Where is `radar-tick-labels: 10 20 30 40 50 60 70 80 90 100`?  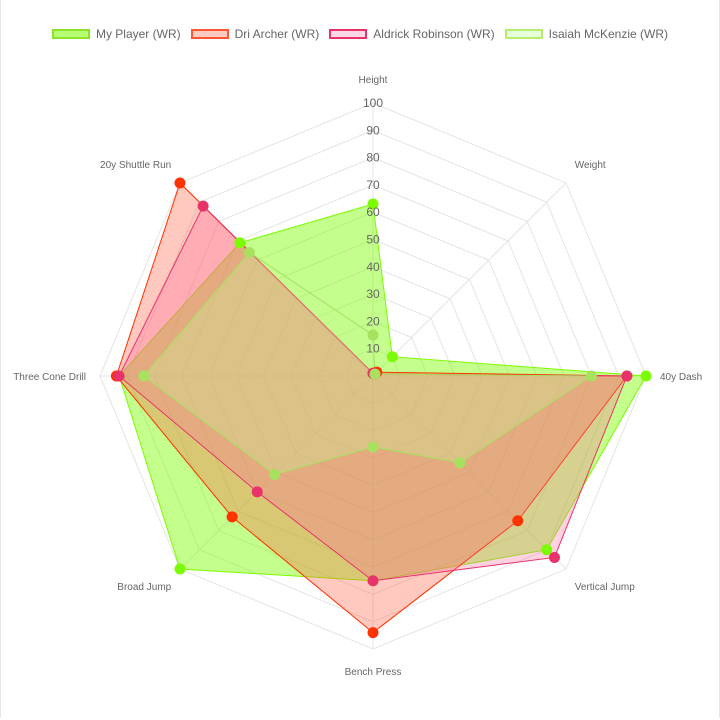 radar-tick-labels: 10 20 30 40 50 60 70 80 90 100 is located at coordinates (373, 226).